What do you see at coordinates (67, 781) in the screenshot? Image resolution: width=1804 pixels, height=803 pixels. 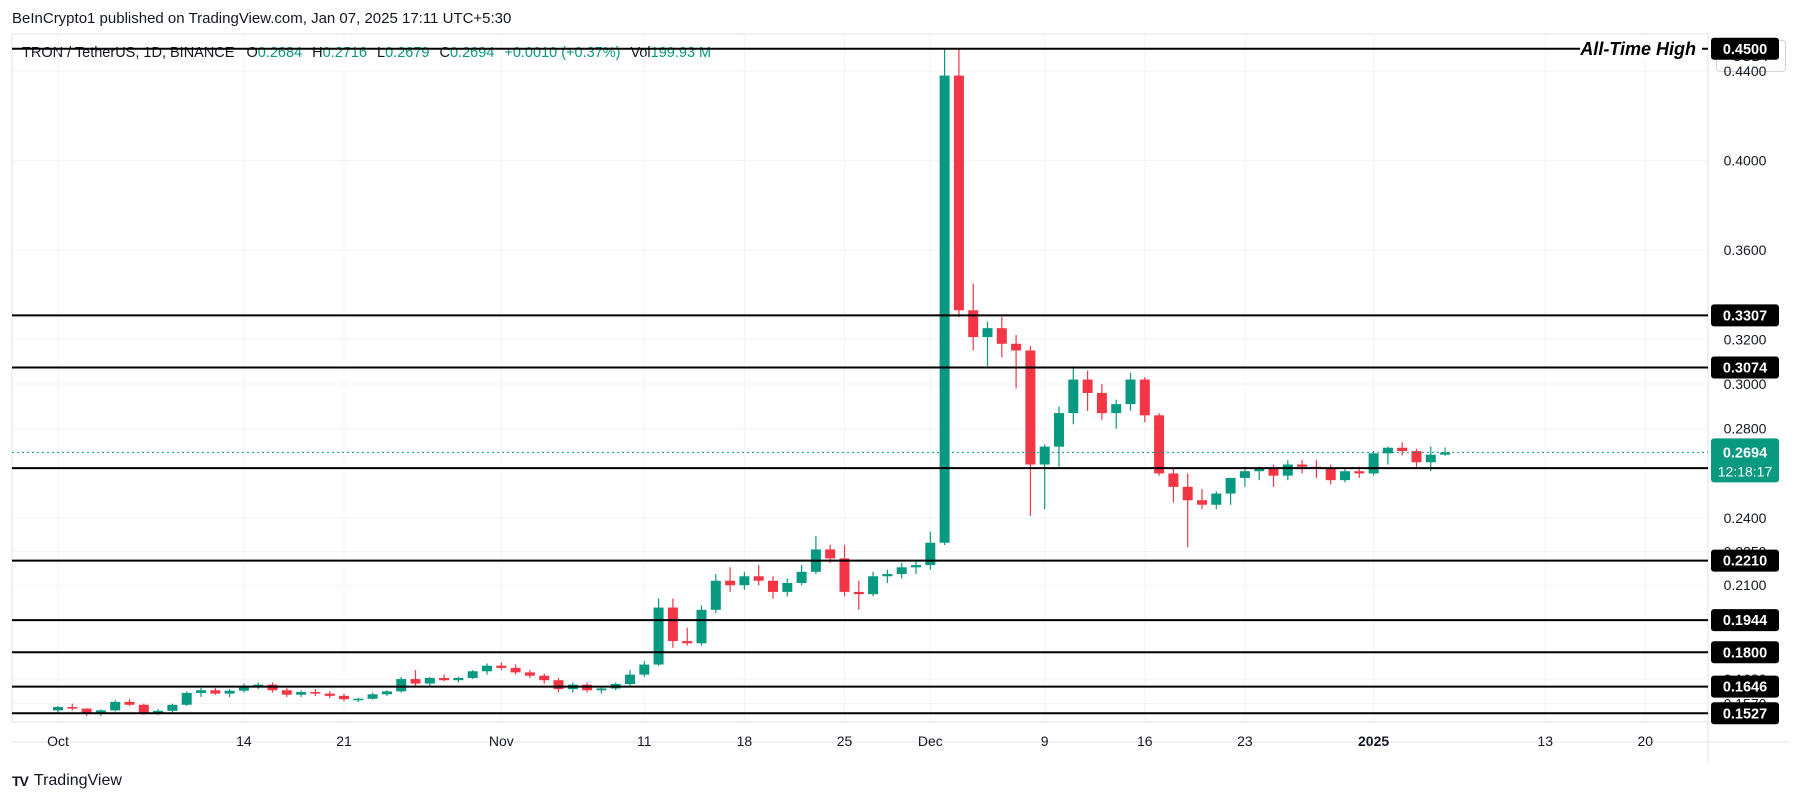 I see `tradingview-logo: TV TradingView` at bounding box center [67, 781].